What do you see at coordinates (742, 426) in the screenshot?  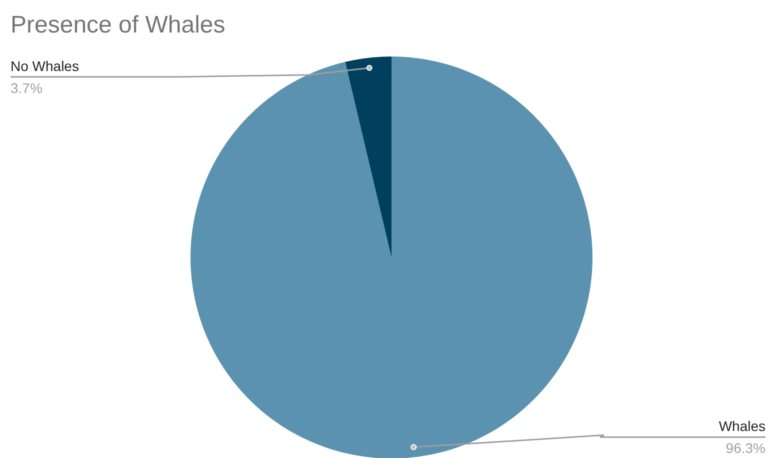 I see `slice-label: Whales` at bounding box center [742, 426].